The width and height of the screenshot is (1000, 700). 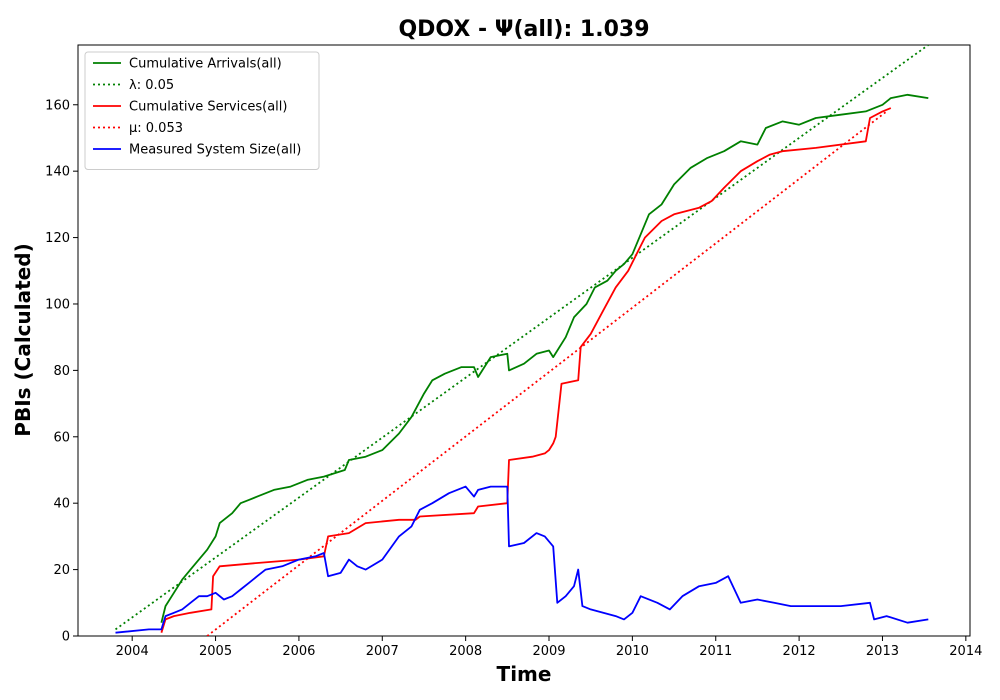 What do you see at coordinates (61, 570) in the screenshot?
I see `y-tick-label: 20` at bounding box center [61, 570].